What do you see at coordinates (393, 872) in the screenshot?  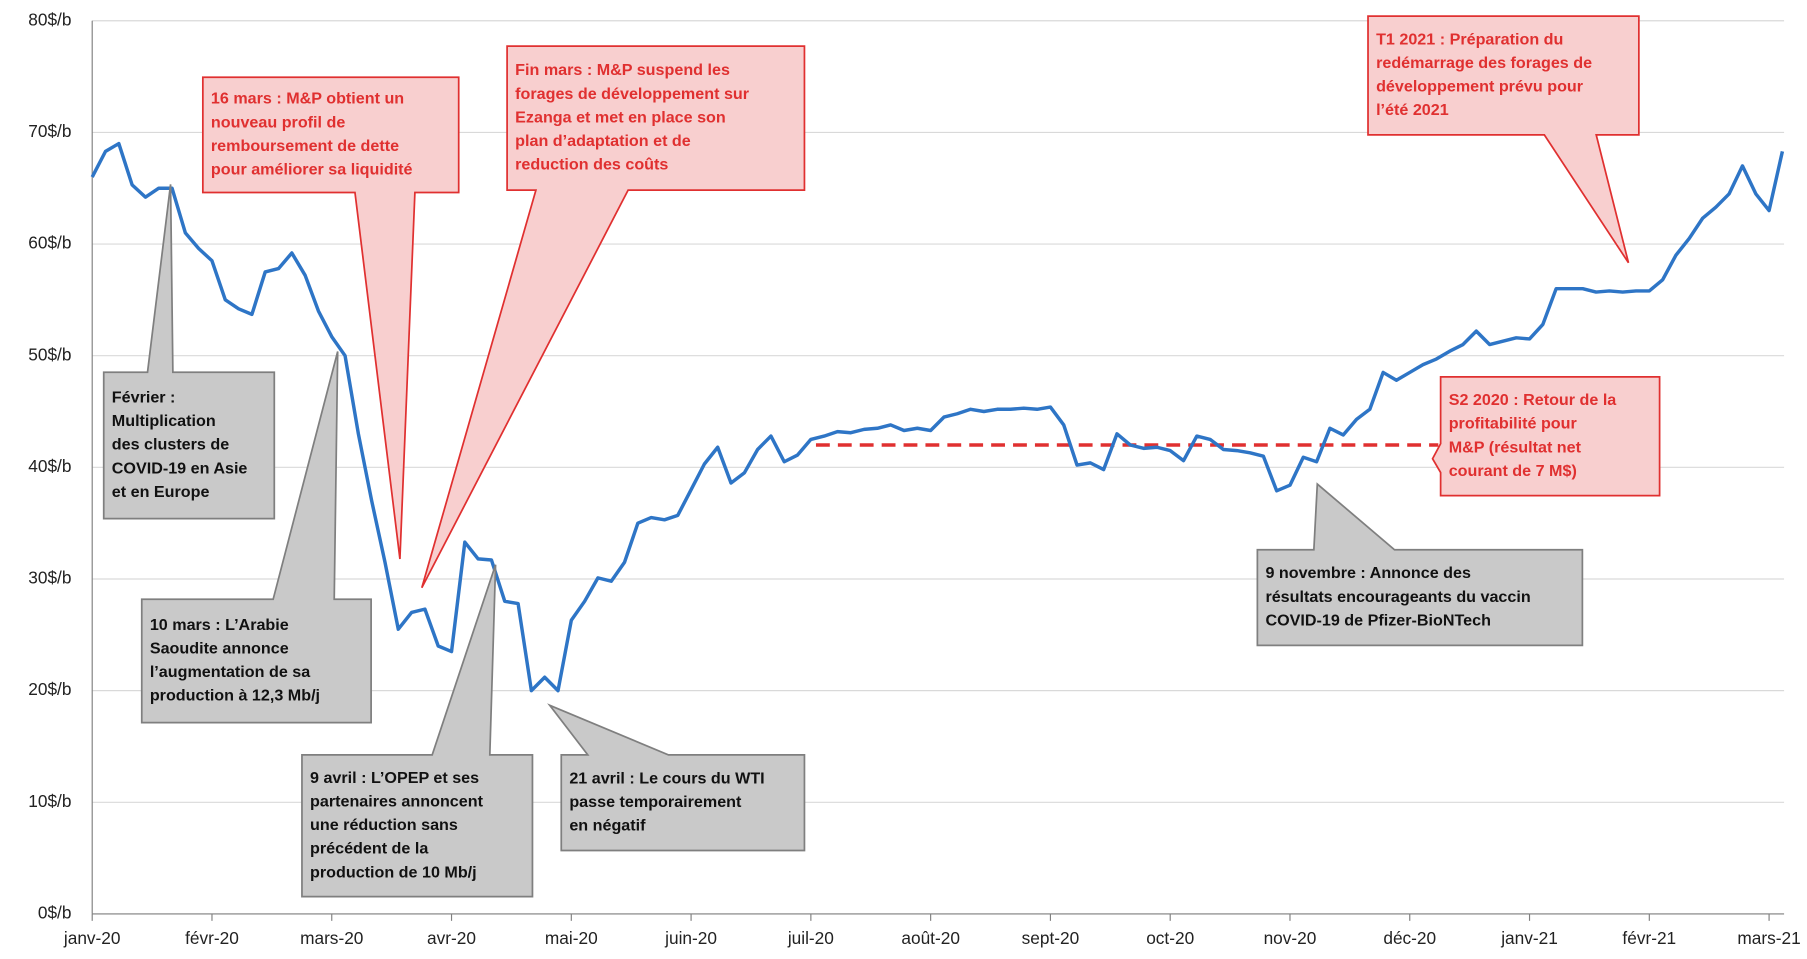 I see `annotation-text: production de 10 Mb/j` at bounding box center [393, 872].